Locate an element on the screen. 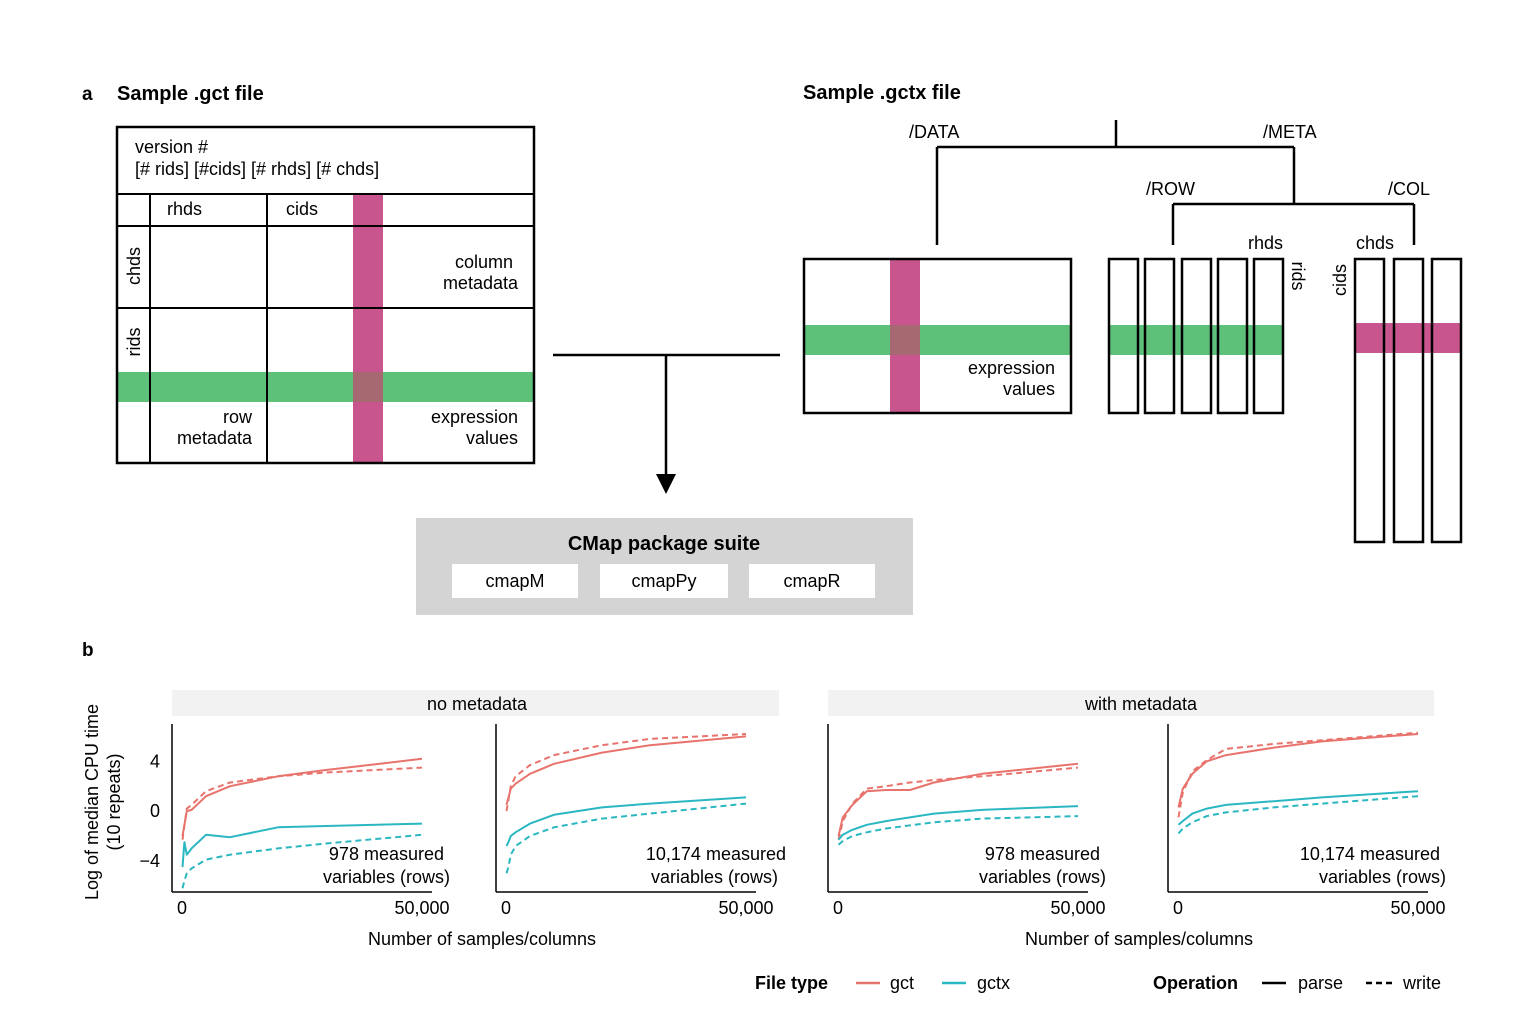 The height and width of the screenshot is (1032, 1530). strip-with-metadata is located at coordinates (1131, 703).